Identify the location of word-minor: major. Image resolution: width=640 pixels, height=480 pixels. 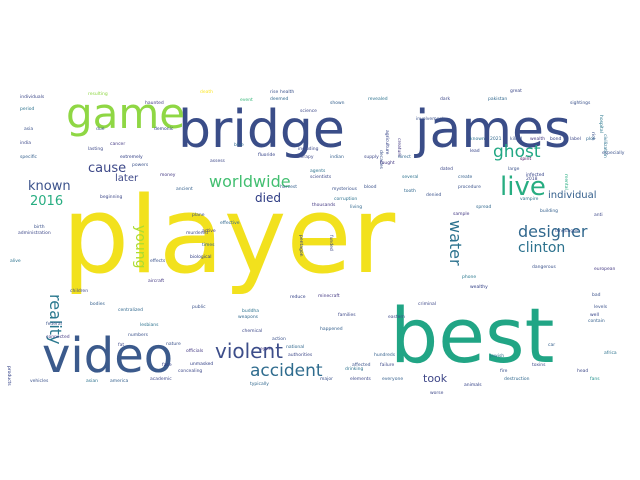
(326, 379).